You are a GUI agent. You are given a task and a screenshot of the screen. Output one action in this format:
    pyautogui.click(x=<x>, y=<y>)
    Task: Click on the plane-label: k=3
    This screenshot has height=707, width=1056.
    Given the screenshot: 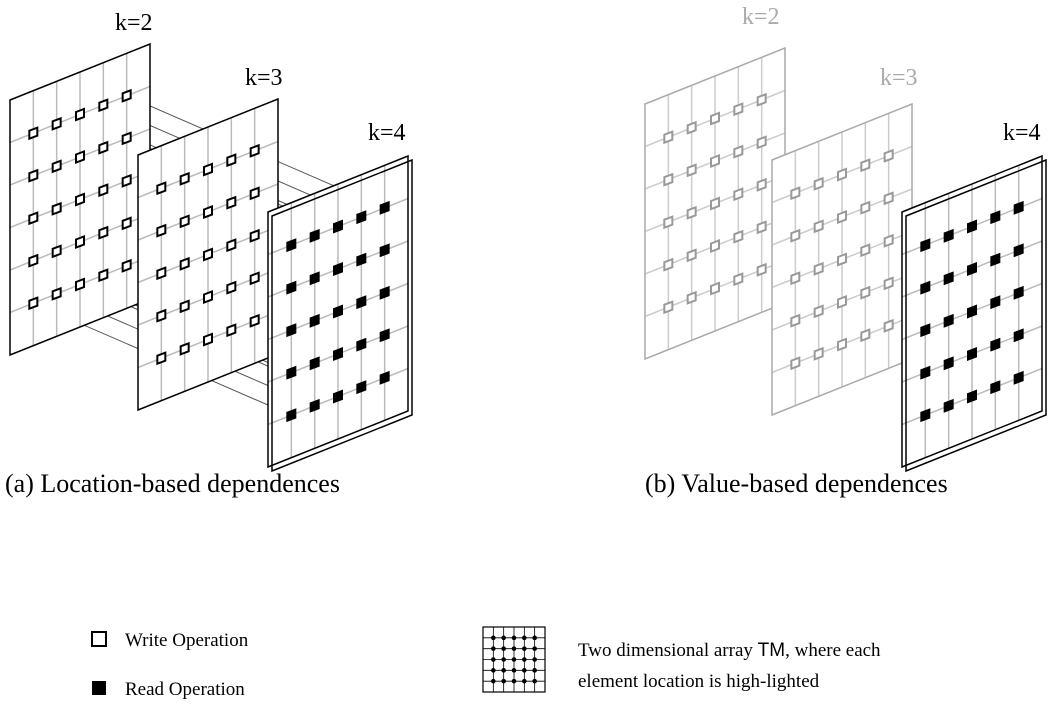 What is the action you would take?
    pyautogui.click(x=264, y=78)
    